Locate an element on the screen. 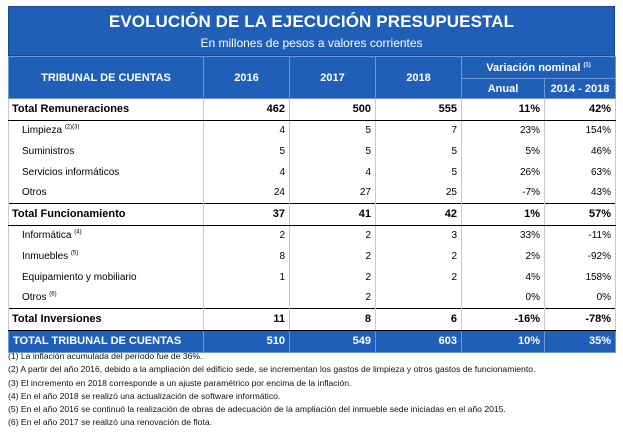 The image size is (623, 435). table-row: Inmuebles (5) 8 2 2 2% -92% is located at coordinates (312, 256).